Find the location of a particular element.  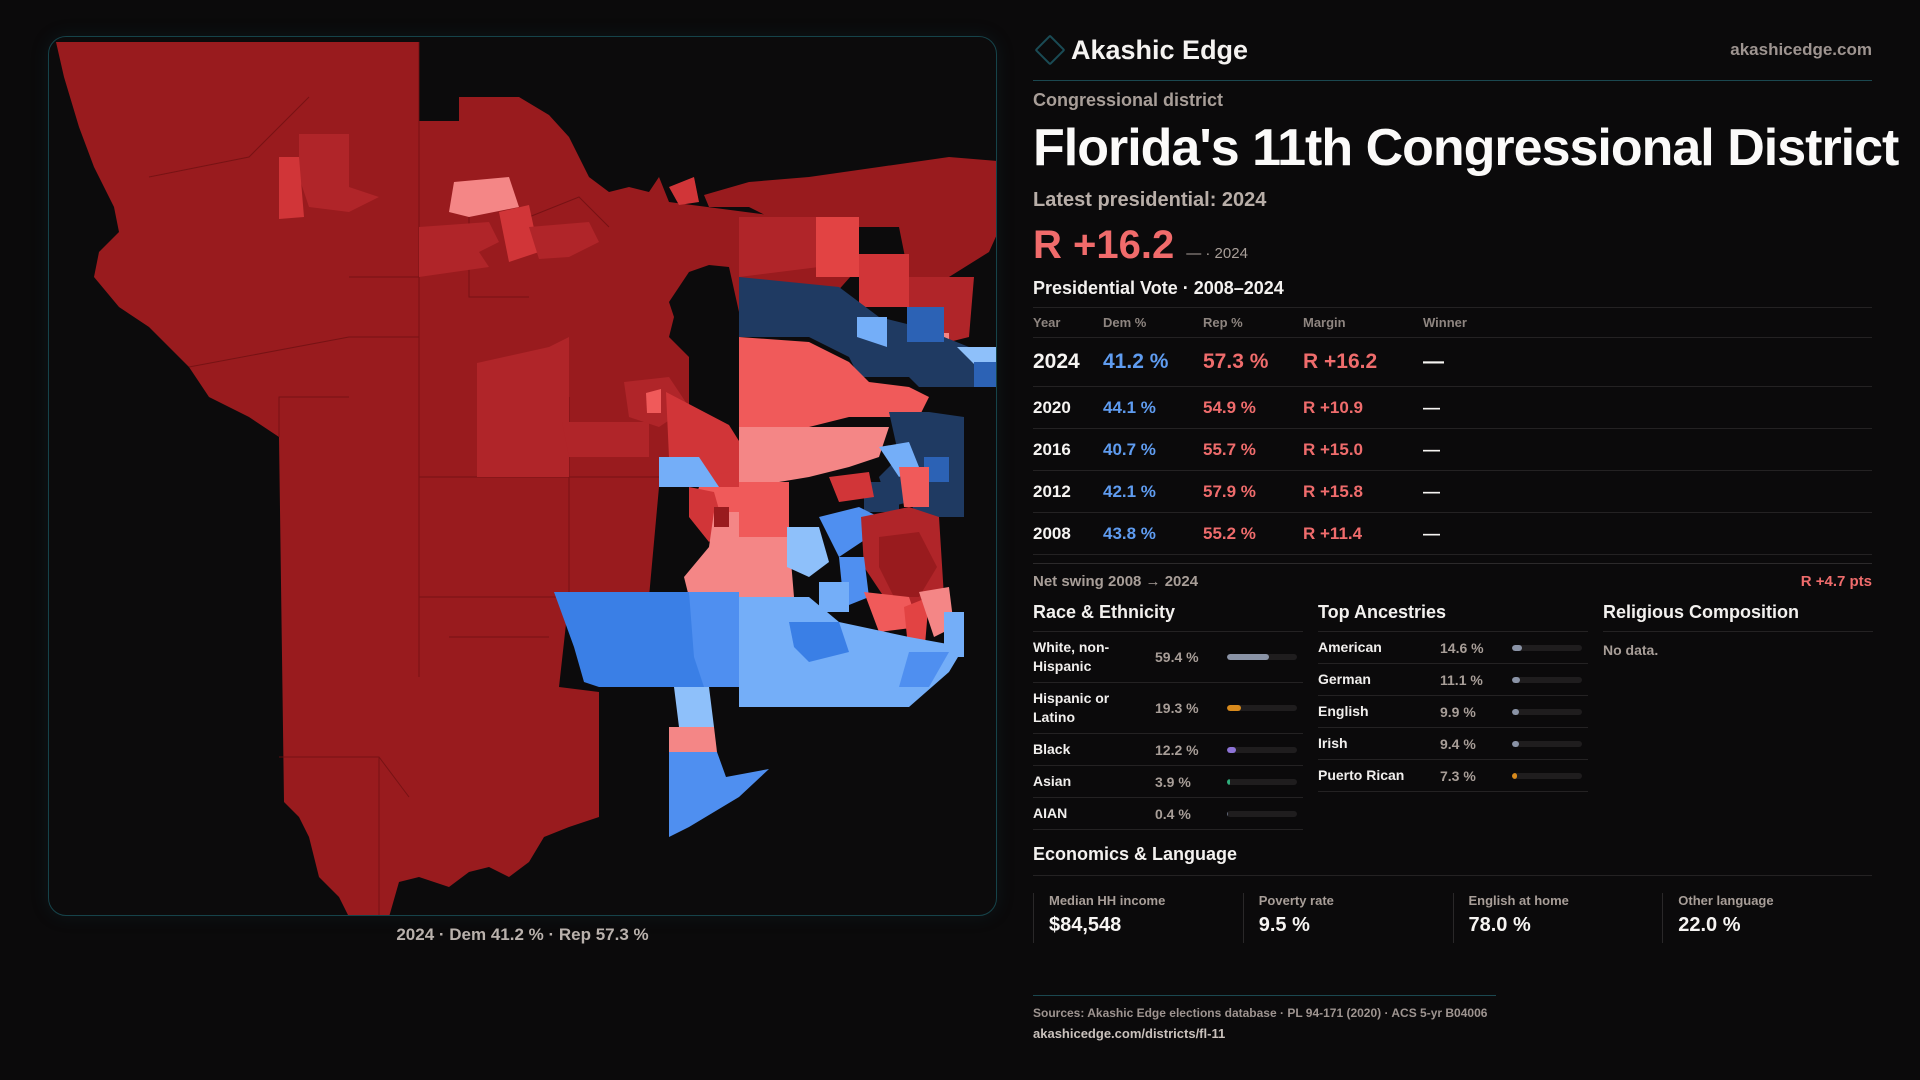

row-year: 2024 is located at coordinates (1056, 361).